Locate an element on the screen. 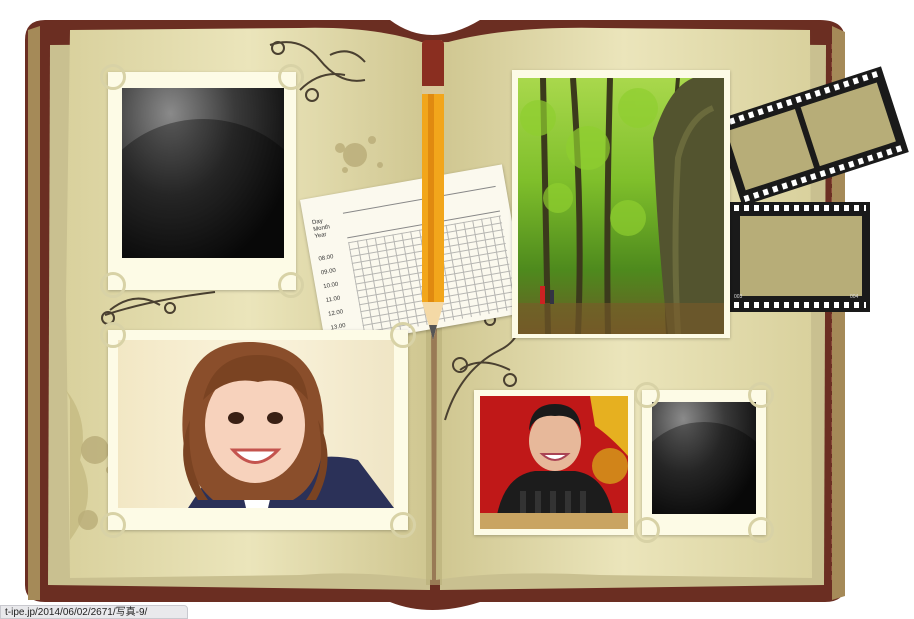  girl-photo is located at coordinates (256, 424).